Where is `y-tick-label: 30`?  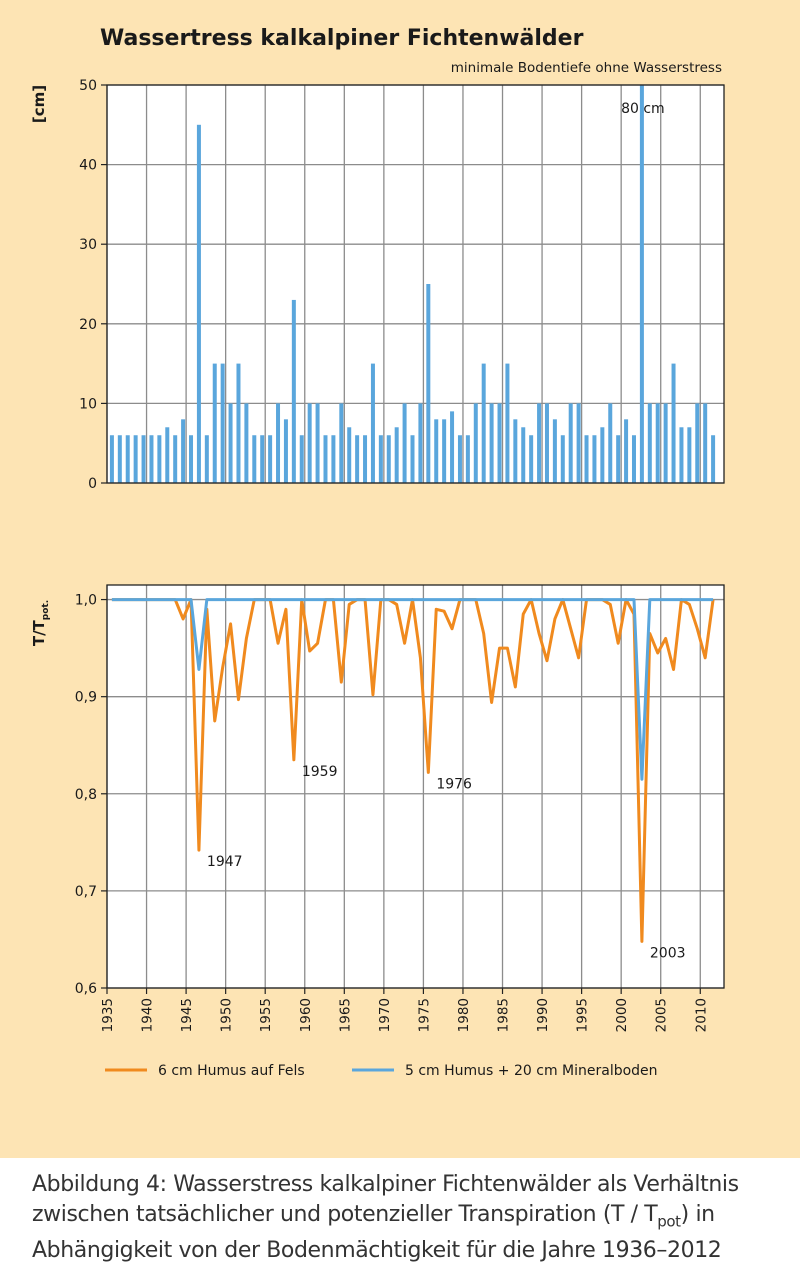
y-tick-label: 30 is located at coordinates (88, 245).